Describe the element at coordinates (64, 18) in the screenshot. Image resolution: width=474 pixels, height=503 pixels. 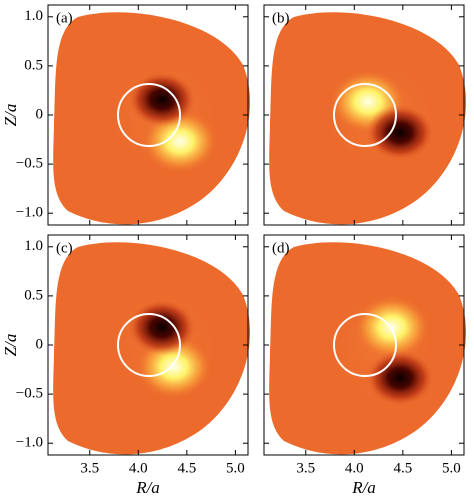
I see `panel-label: (a)` at that location.